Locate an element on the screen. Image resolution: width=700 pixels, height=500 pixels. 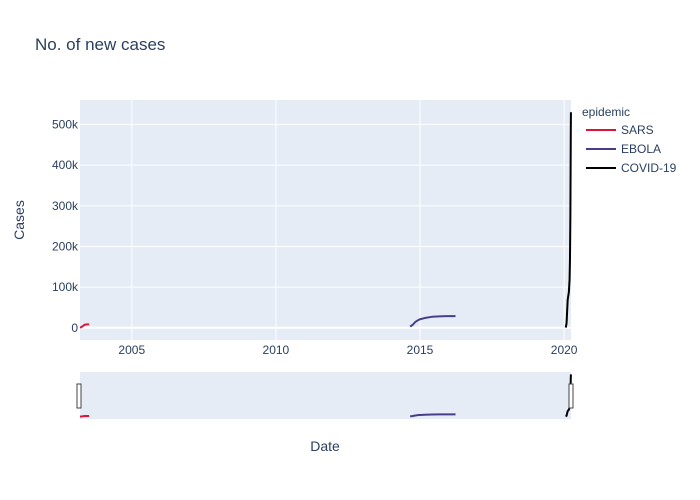
legend: SARS EBOLA COVID-19 is located at coordinates (631, 149).